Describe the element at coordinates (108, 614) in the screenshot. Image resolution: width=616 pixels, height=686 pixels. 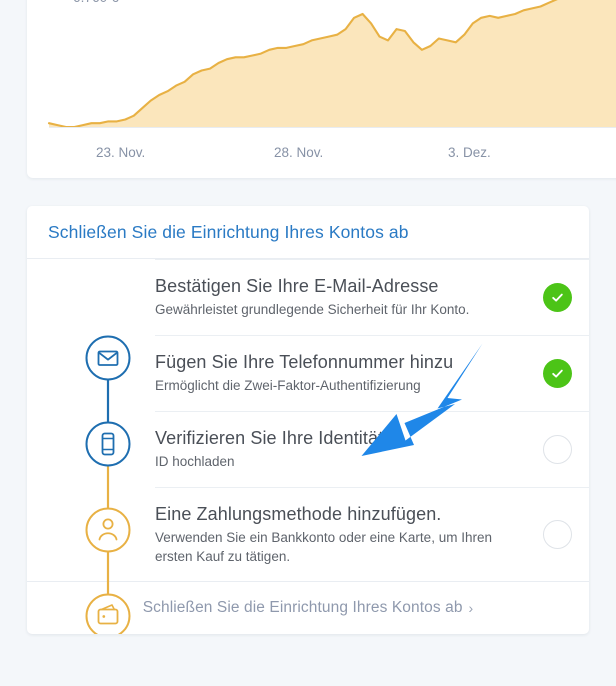
I see `wallet-icon` at that location.